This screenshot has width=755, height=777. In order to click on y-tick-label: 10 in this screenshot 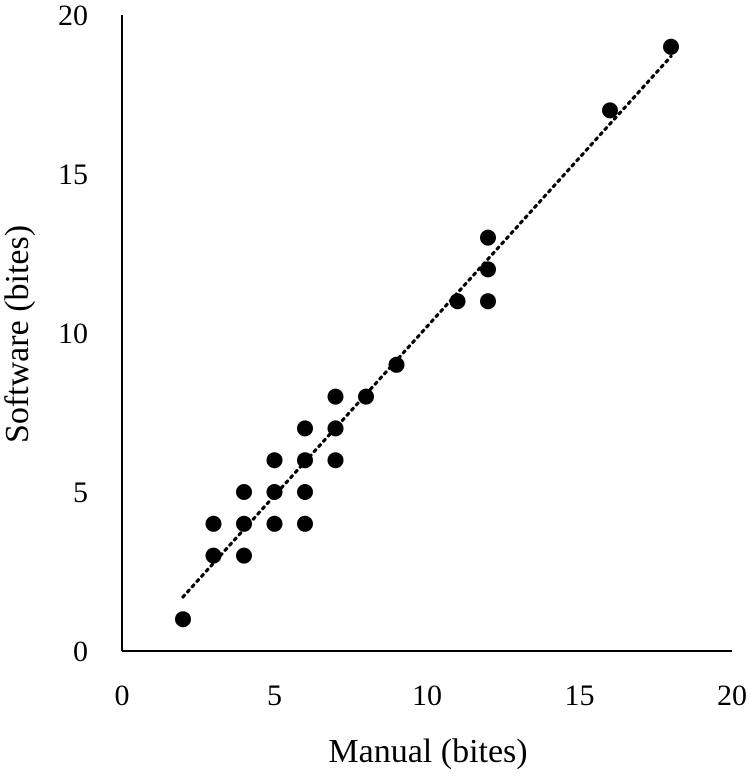, I will do `click(73, 333)`.